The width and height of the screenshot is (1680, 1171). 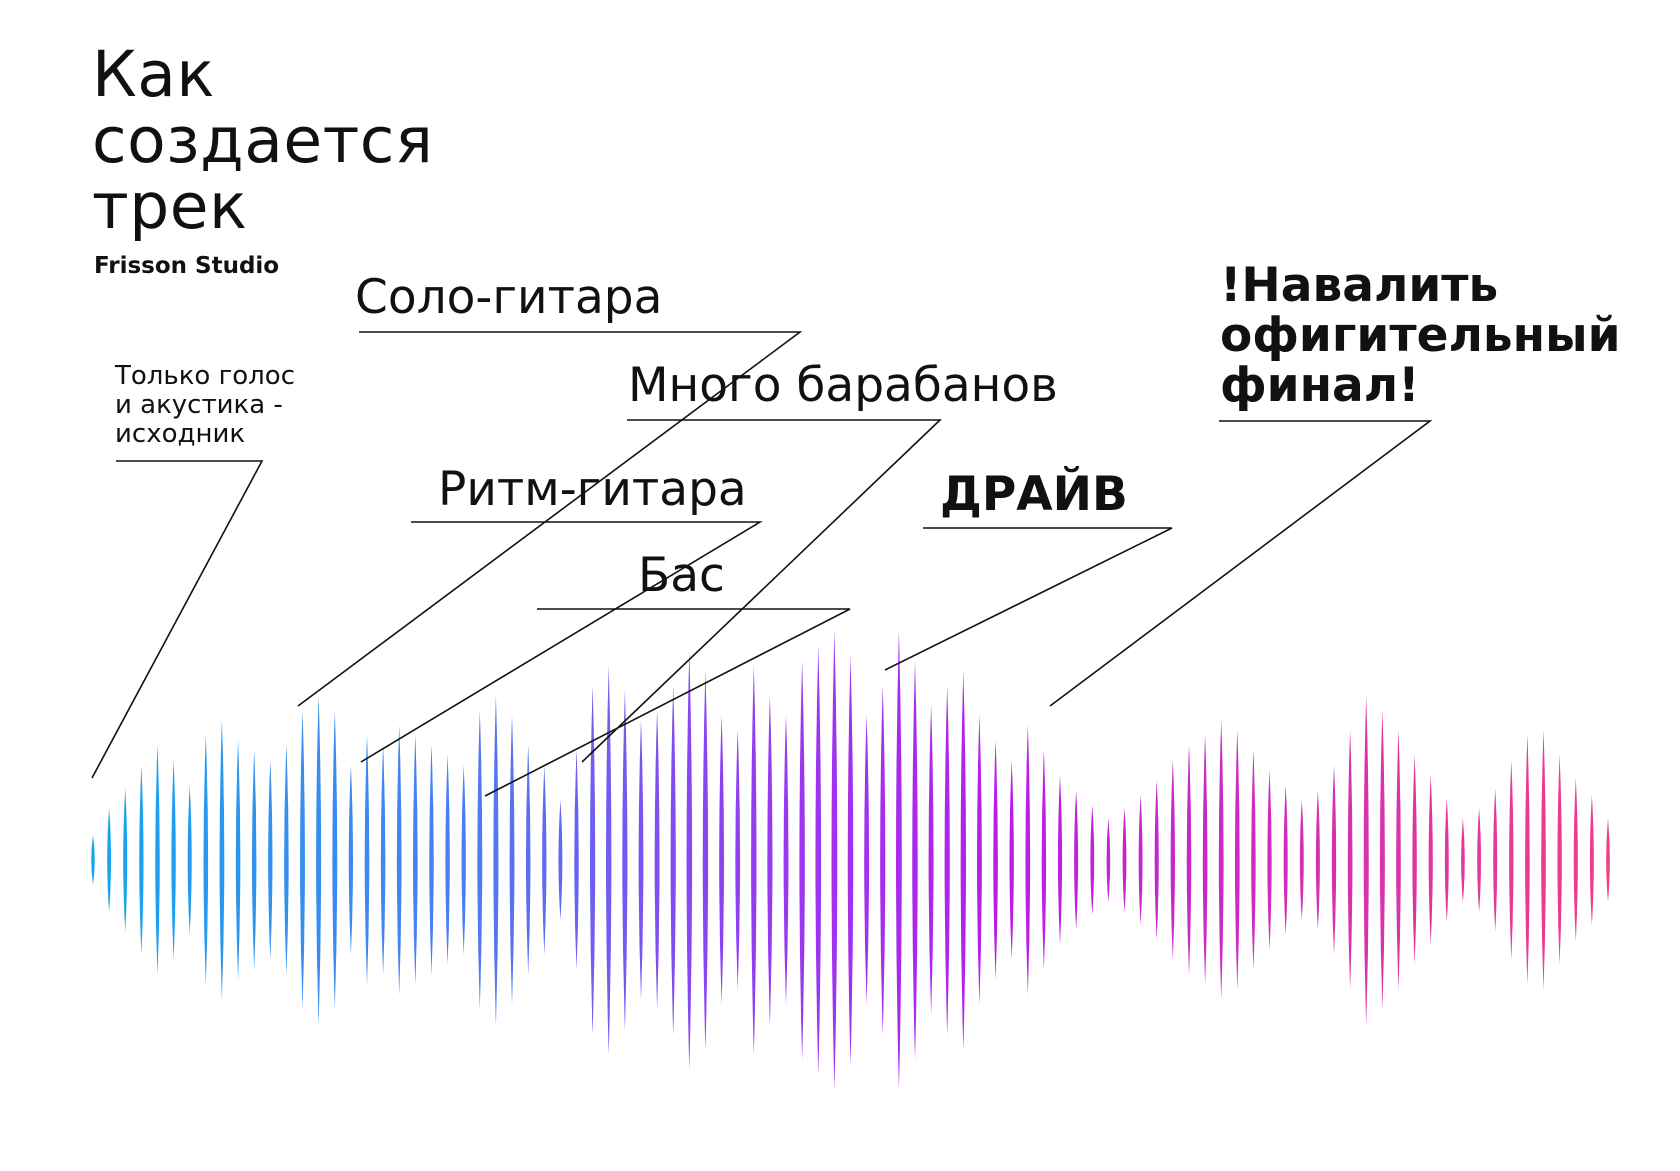 I want to click on label-drive: ДРАЙВ, so click(x=1034, y=494).